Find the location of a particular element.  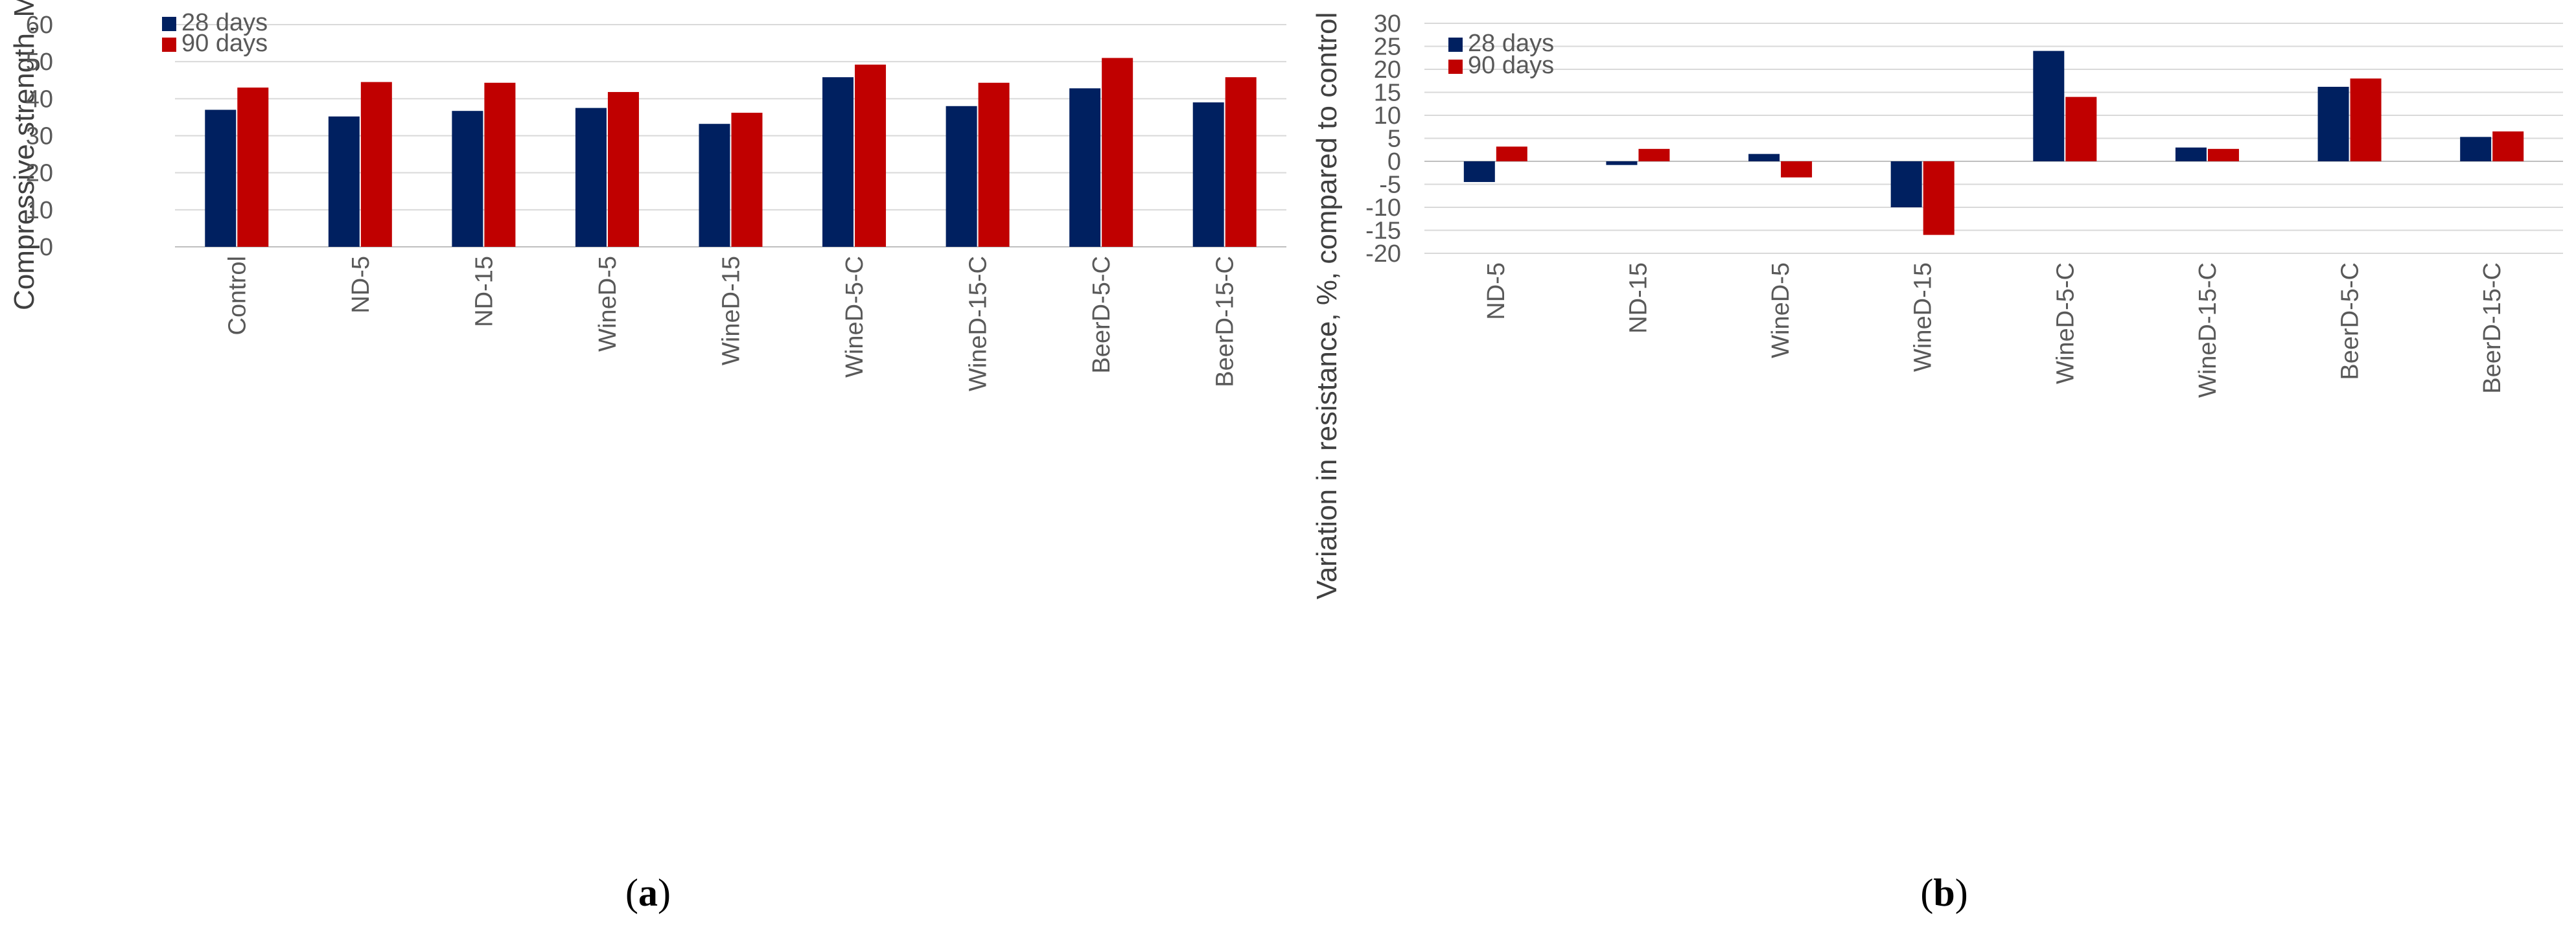

y-tick-label: -20 is located at coordinates (1383, 254).